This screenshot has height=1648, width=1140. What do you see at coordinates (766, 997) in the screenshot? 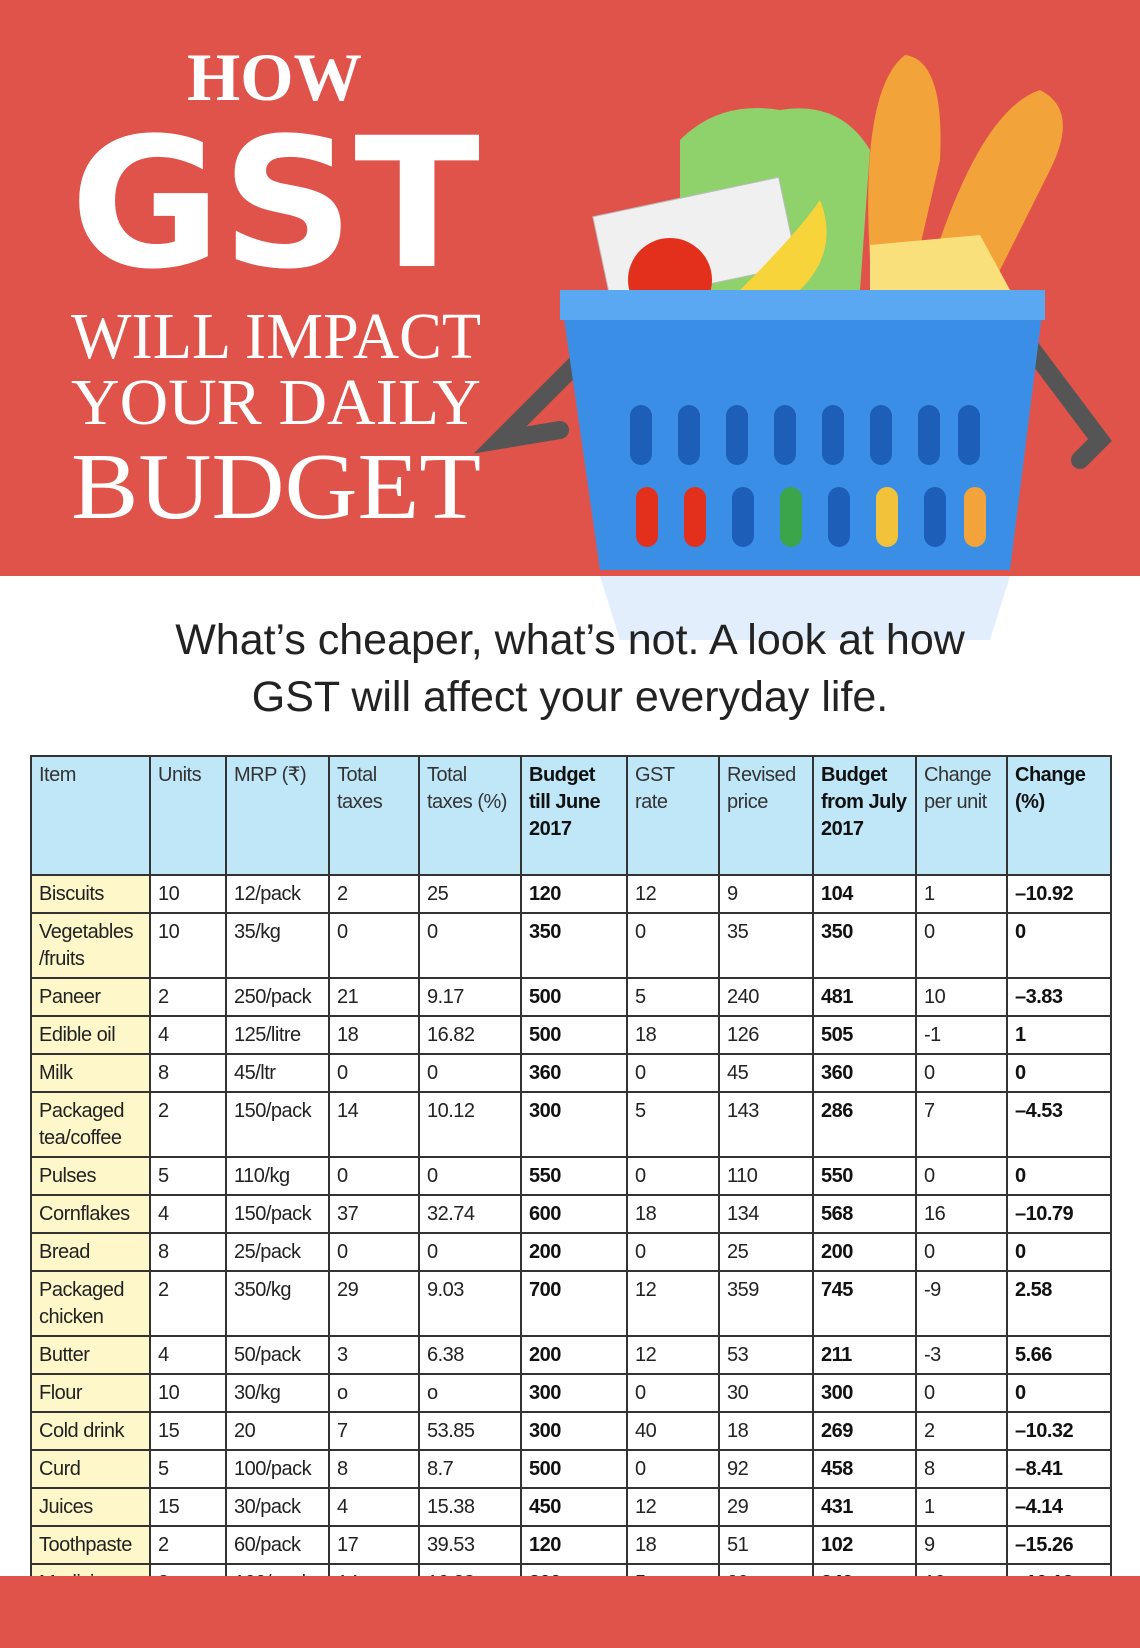
I see `value-cell: 240` at bounding box center [766, 997].